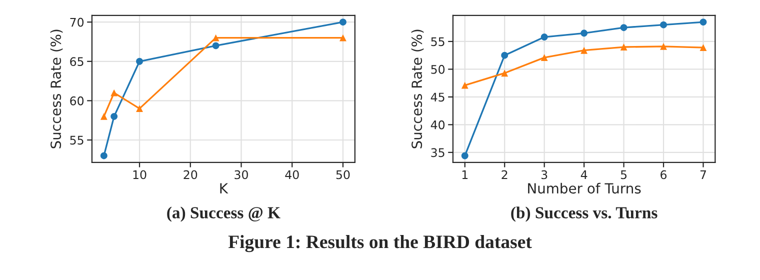 The width and height of the screenshot is (760, 280). I want to click on y-tick-label: 50, so click(438, 69).